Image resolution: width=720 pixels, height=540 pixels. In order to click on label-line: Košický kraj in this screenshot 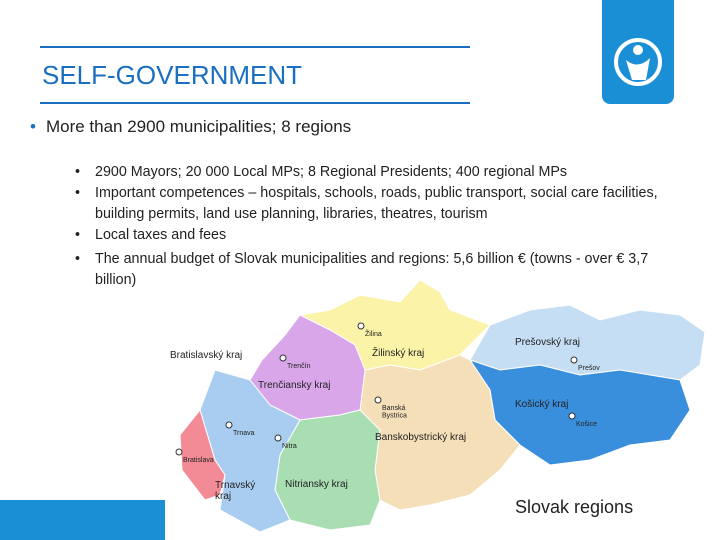, I will do `click(541, 404)`.